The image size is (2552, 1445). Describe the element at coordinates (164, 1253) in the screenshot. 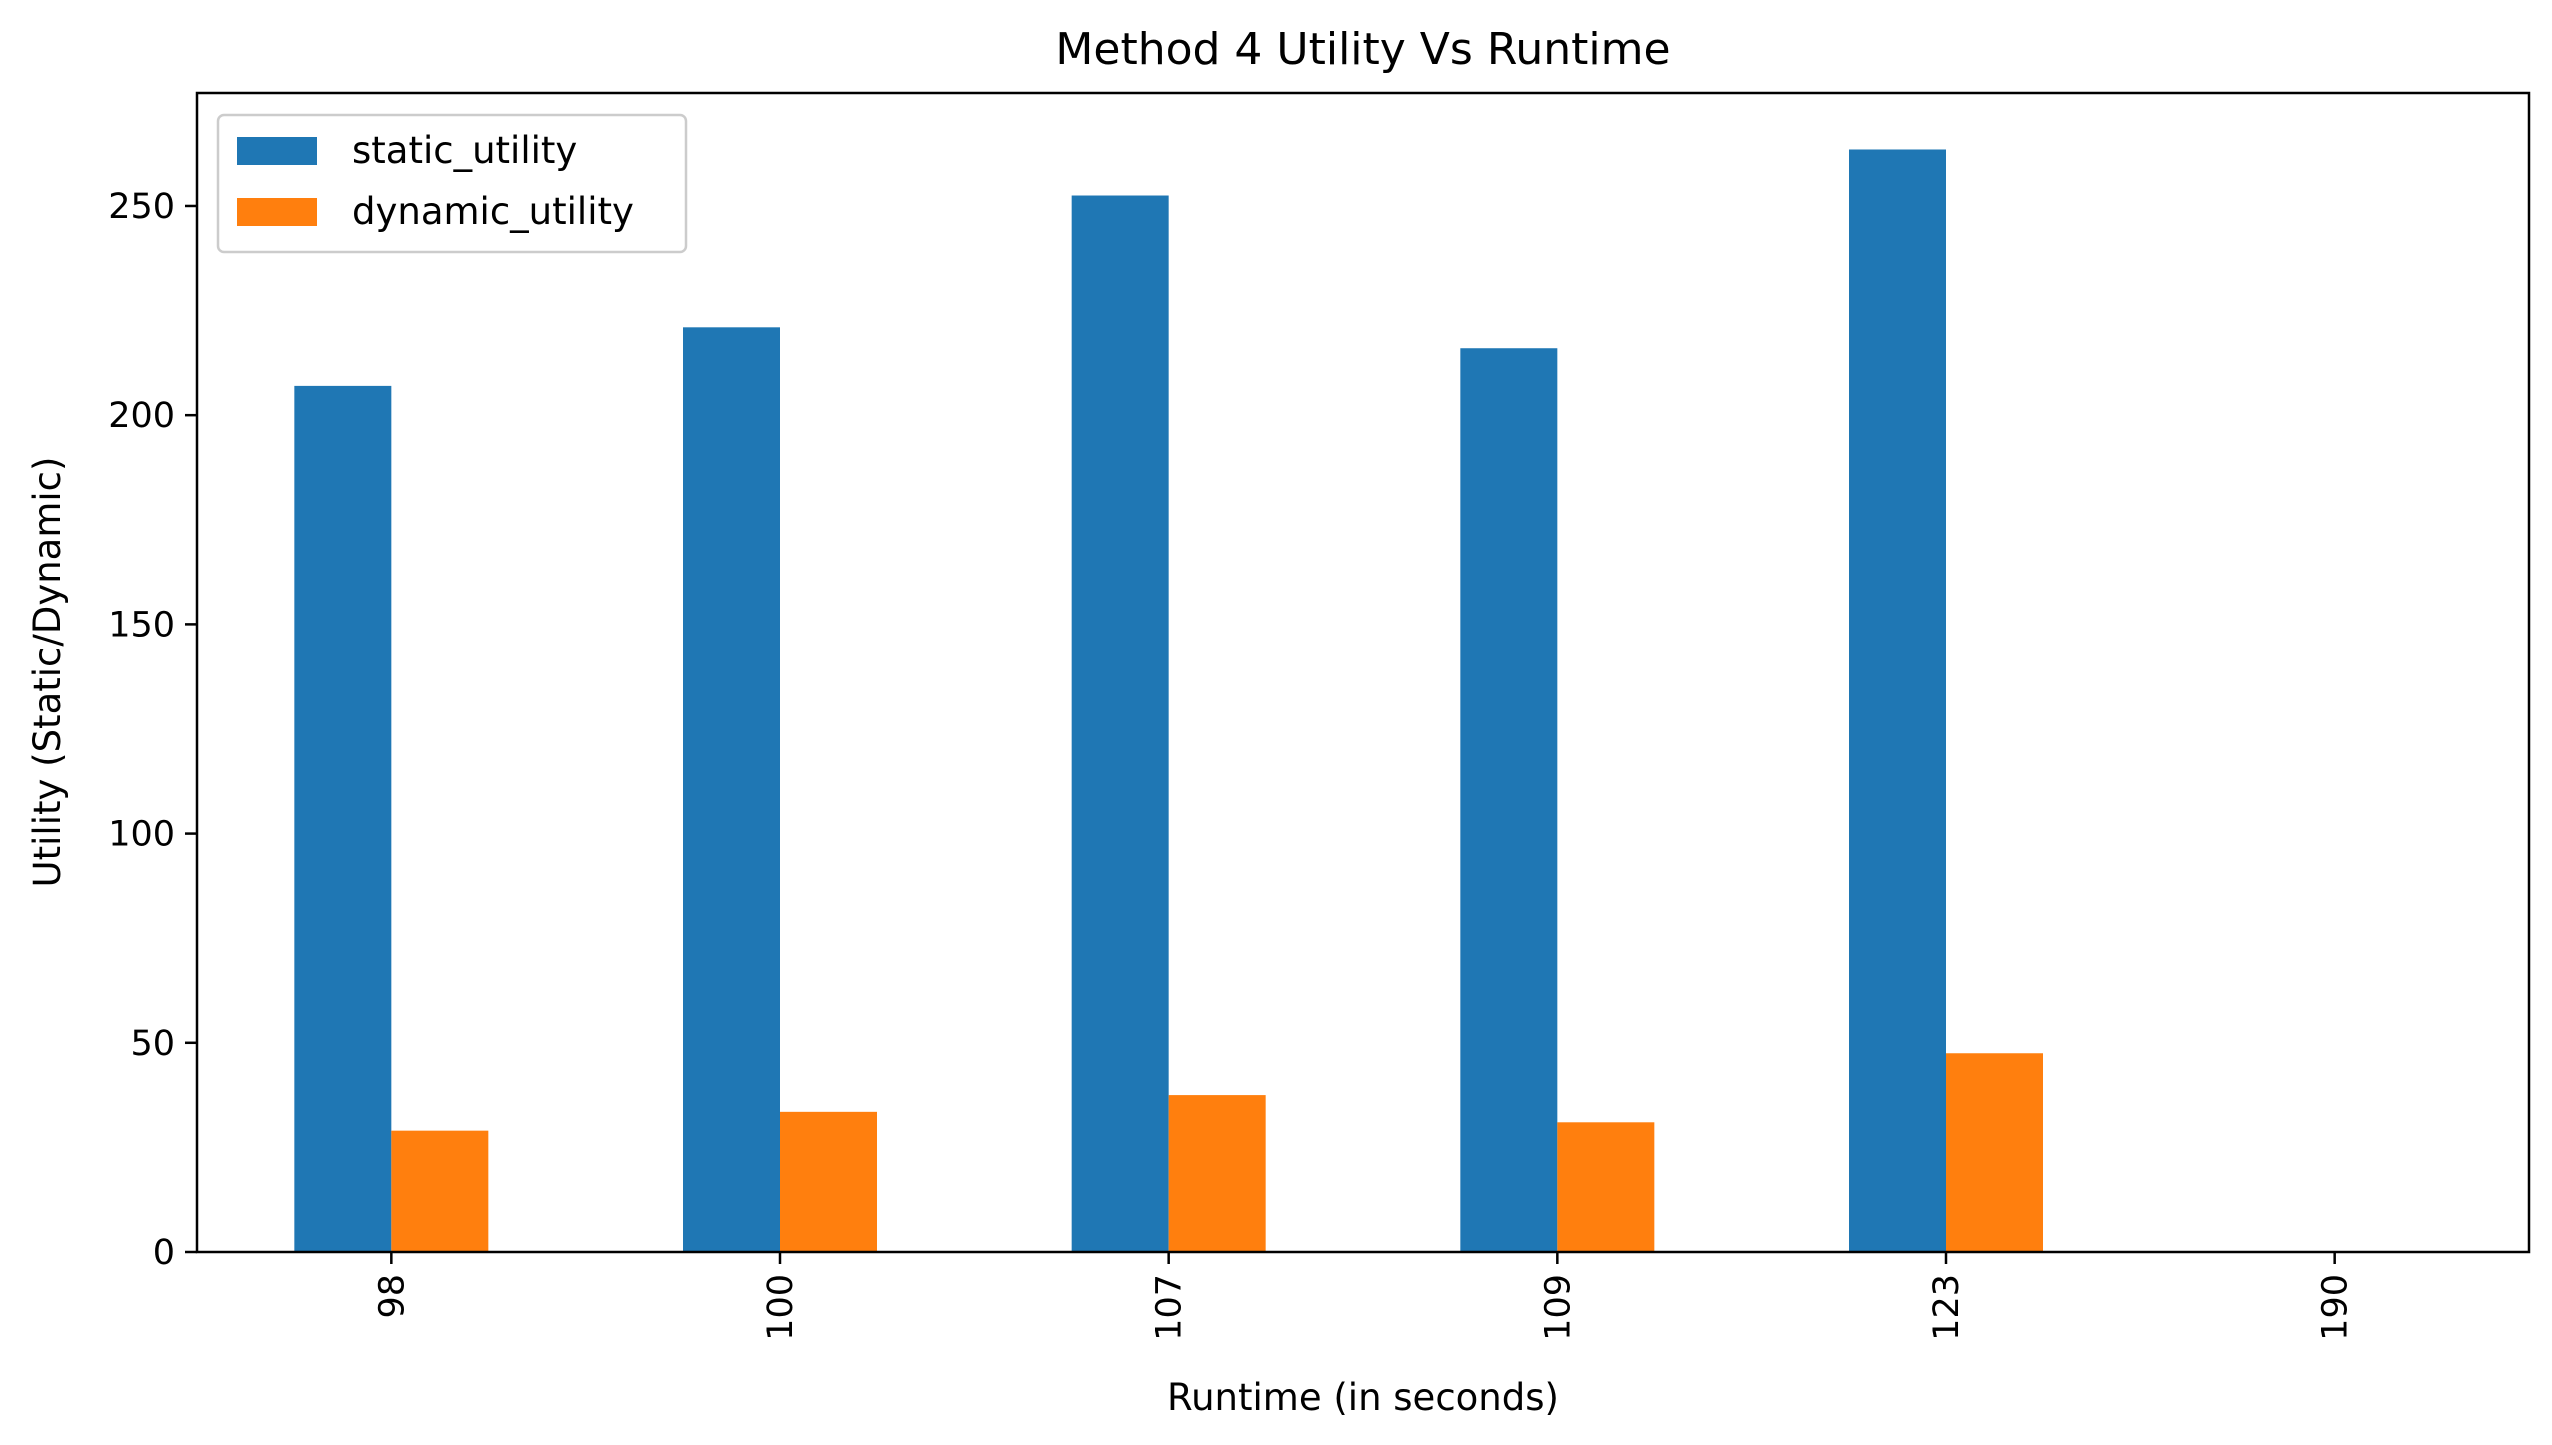

I see `y-tick-label-0: 0` at that location.